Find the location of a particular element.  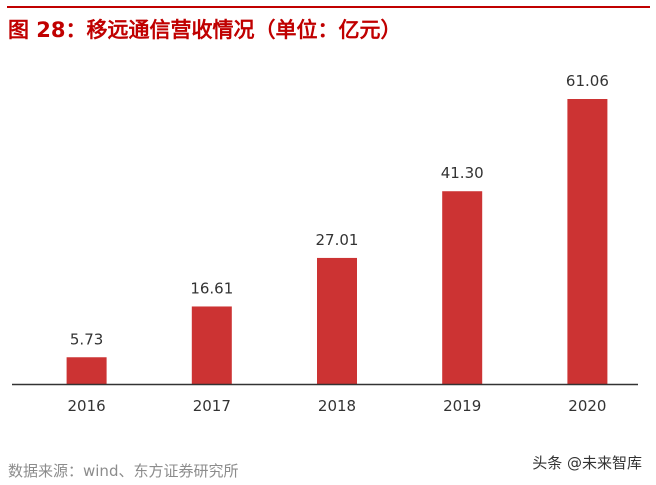

x-tick-label: 2017 is located at coordinates (212, 406).